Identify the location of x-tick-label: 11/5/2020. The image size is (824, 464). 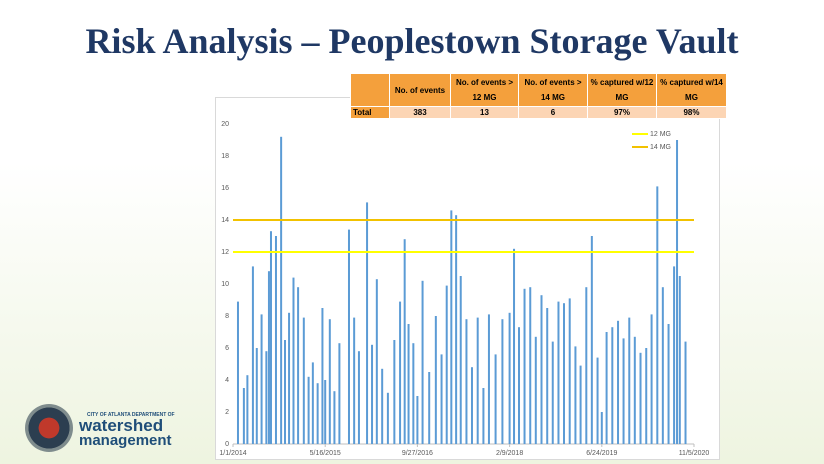
(694, 453).